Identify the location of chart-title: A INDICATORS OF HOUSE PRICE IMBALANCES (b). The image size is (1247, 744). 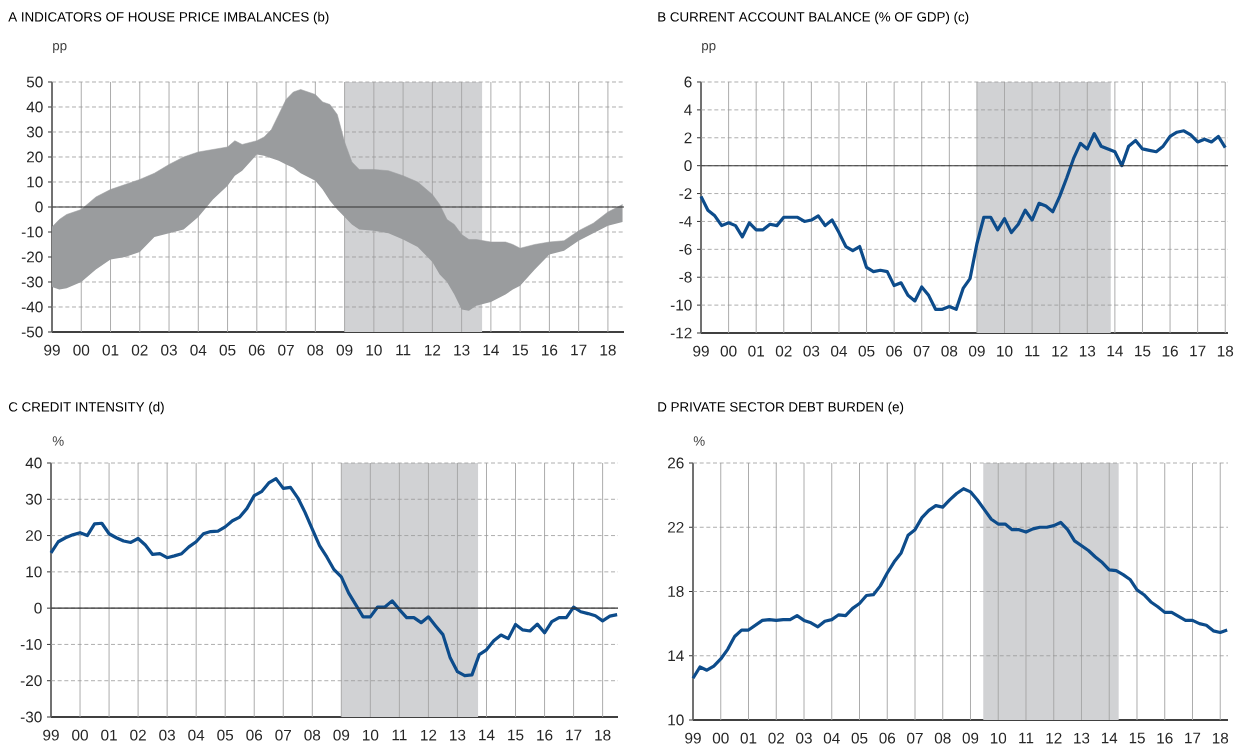
(168, 18).